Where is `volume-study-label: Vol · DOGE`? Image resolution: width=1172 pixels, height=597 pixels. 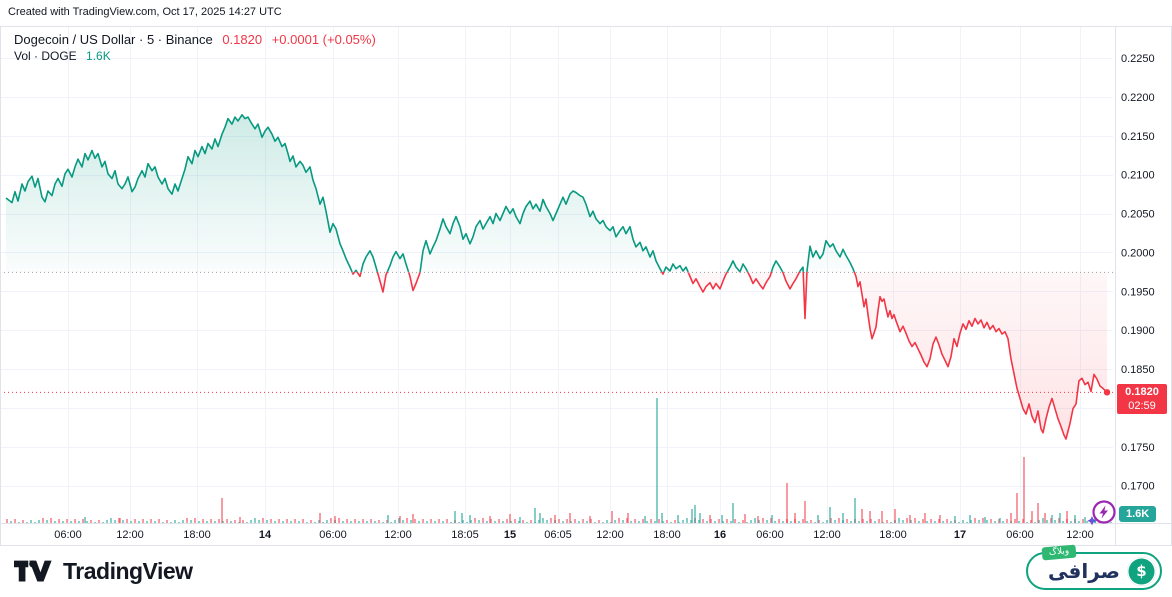
volume-study-label: Vol · DOGE is located at coordinates (45, 56).